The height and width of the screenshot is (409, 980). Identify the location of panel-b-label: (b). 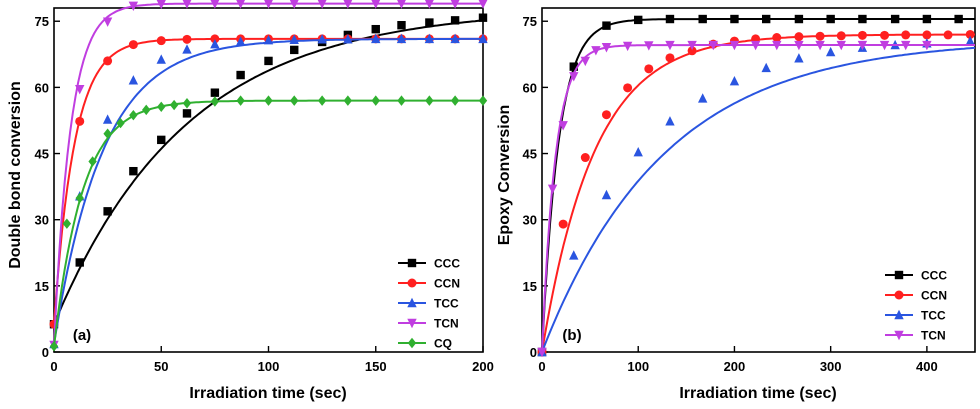
(571, 335).